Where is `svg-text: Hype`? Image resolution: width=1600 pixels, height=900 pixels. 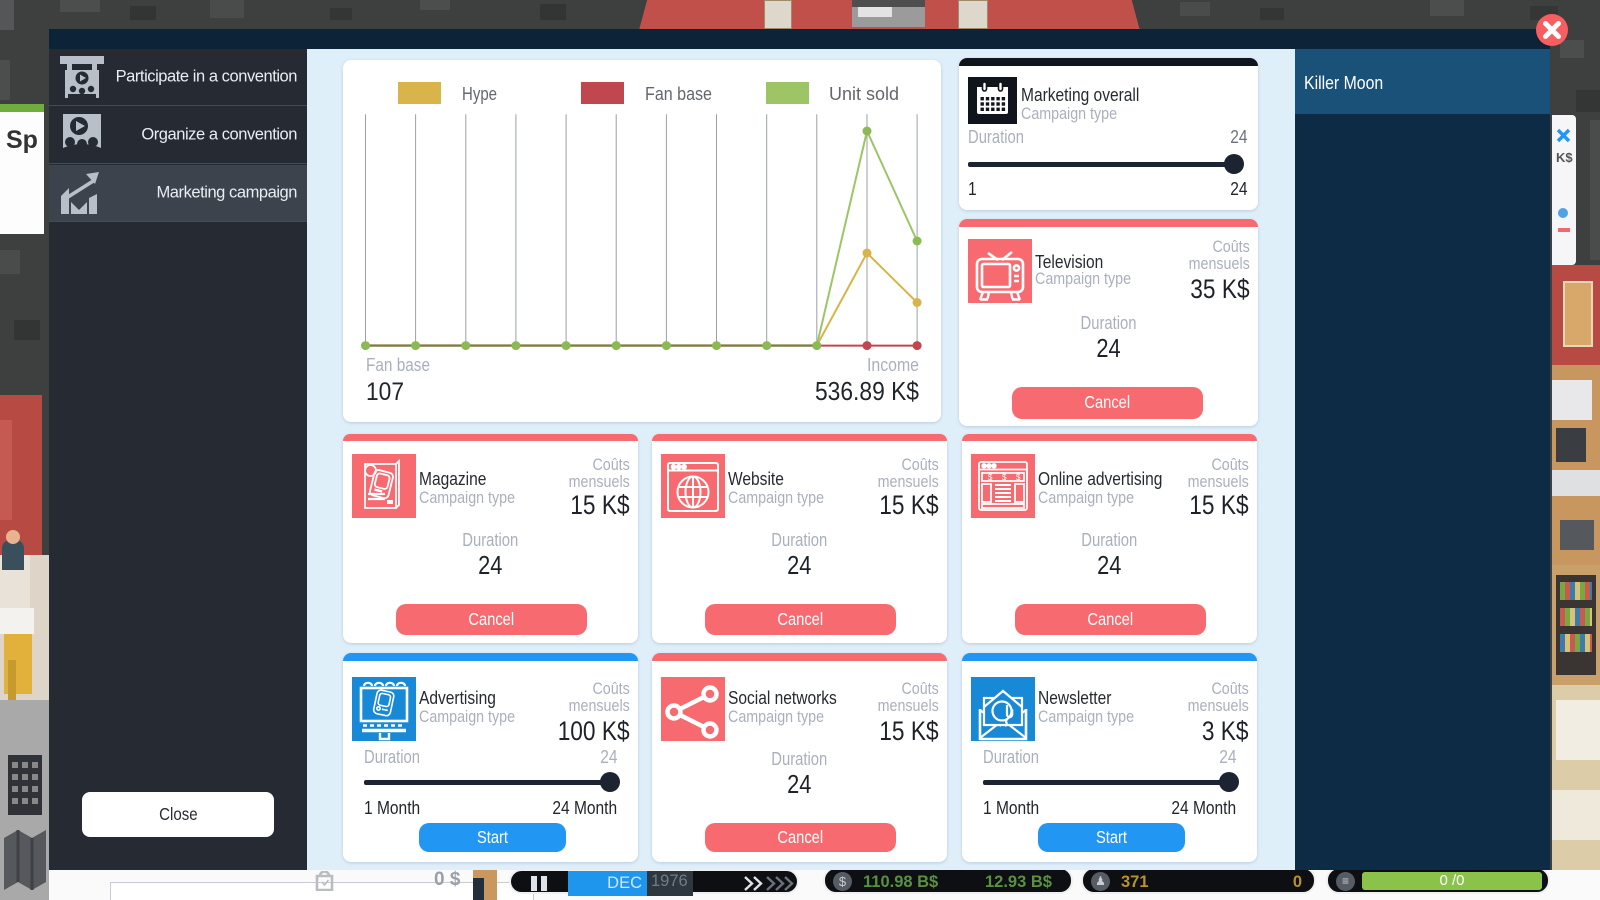 svg-text: Hype is located at coordinates (479, 93).